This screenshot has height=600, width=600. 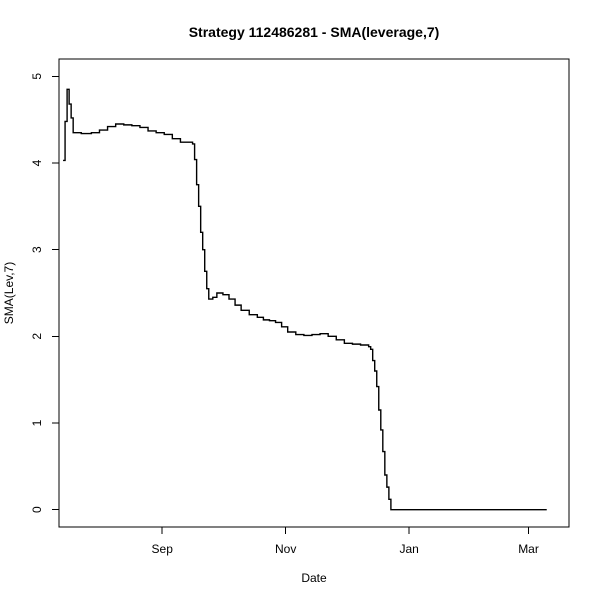 I want to click on y-tick-label: 5, so click(x=37, y=76).